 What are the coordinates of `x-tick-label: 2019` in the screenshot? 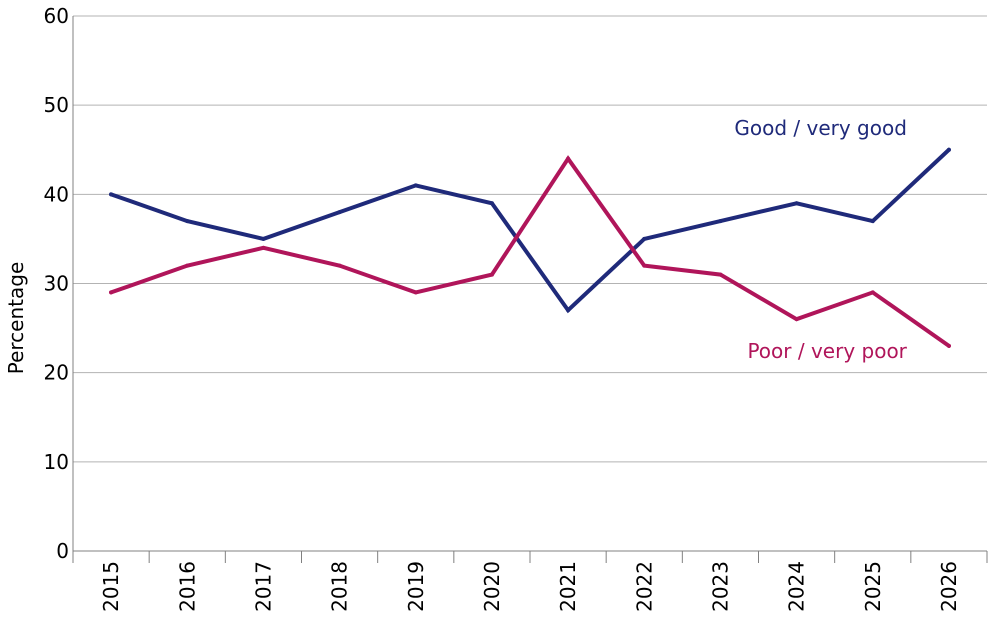 It's located at (416, 586).